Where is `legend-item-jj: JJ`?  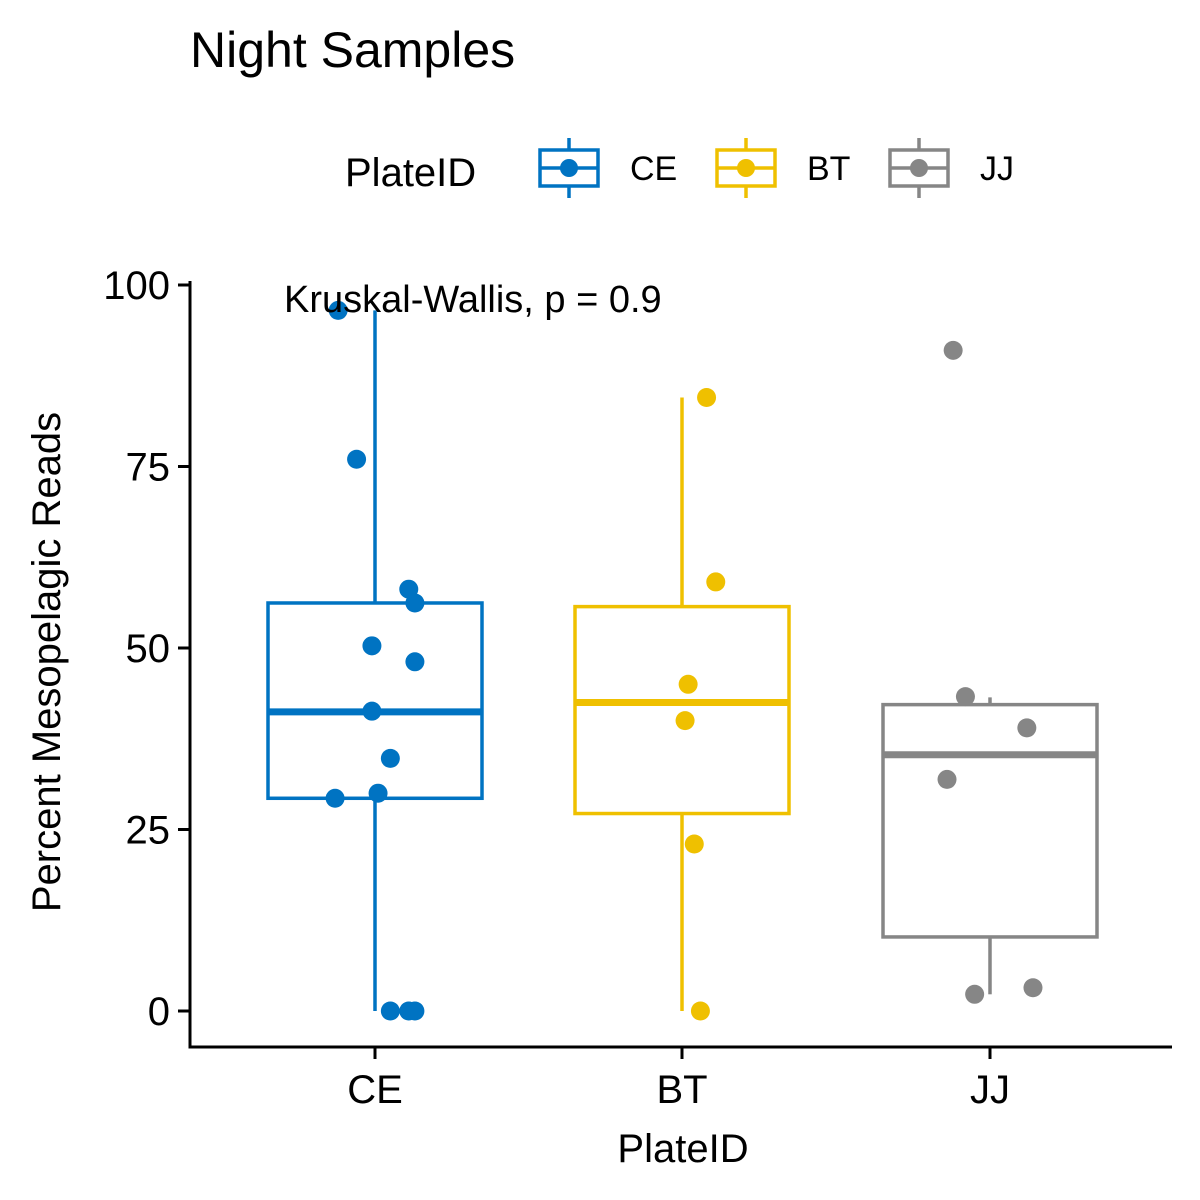
legend-item-jj: JJ is located at coordinates (951, 168).